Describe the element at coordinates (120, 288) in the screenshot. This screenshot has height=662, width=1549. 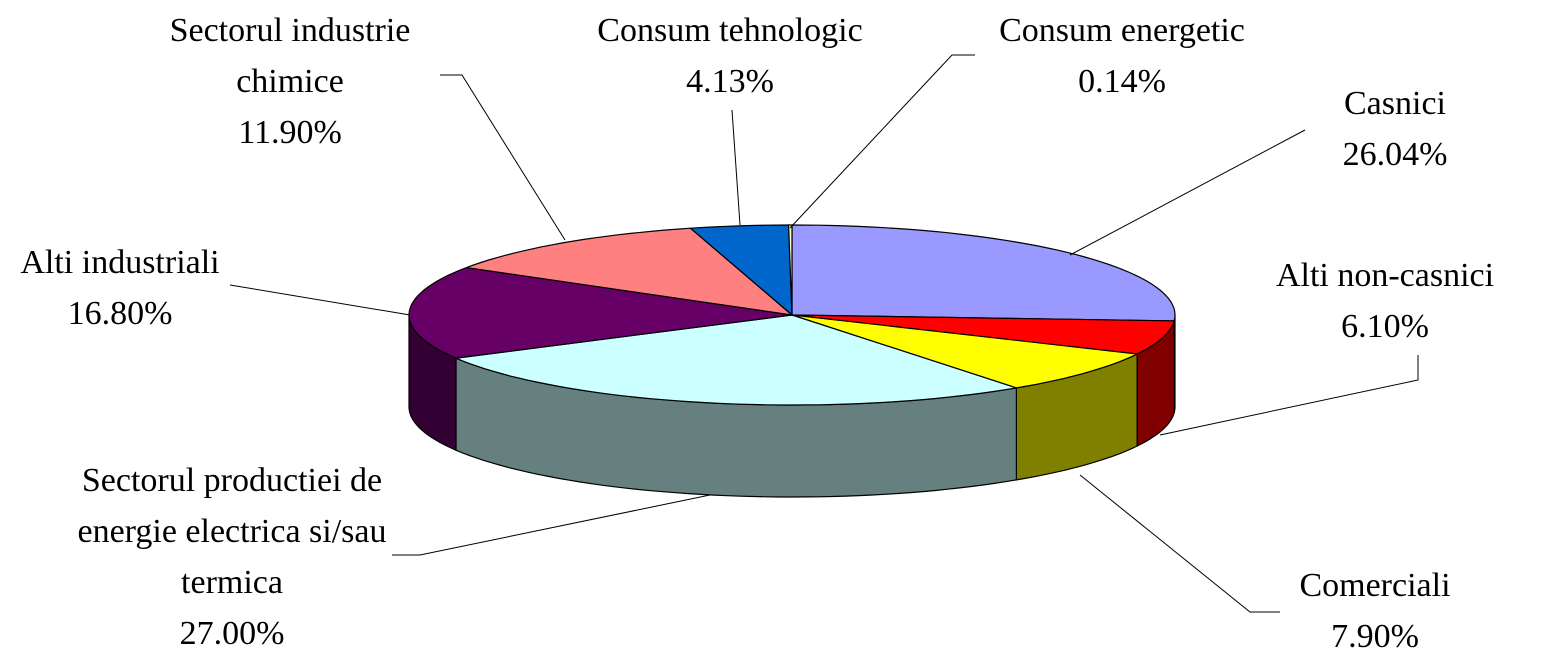
I see `slice-label: Alti industriali 16.80%` at that location.